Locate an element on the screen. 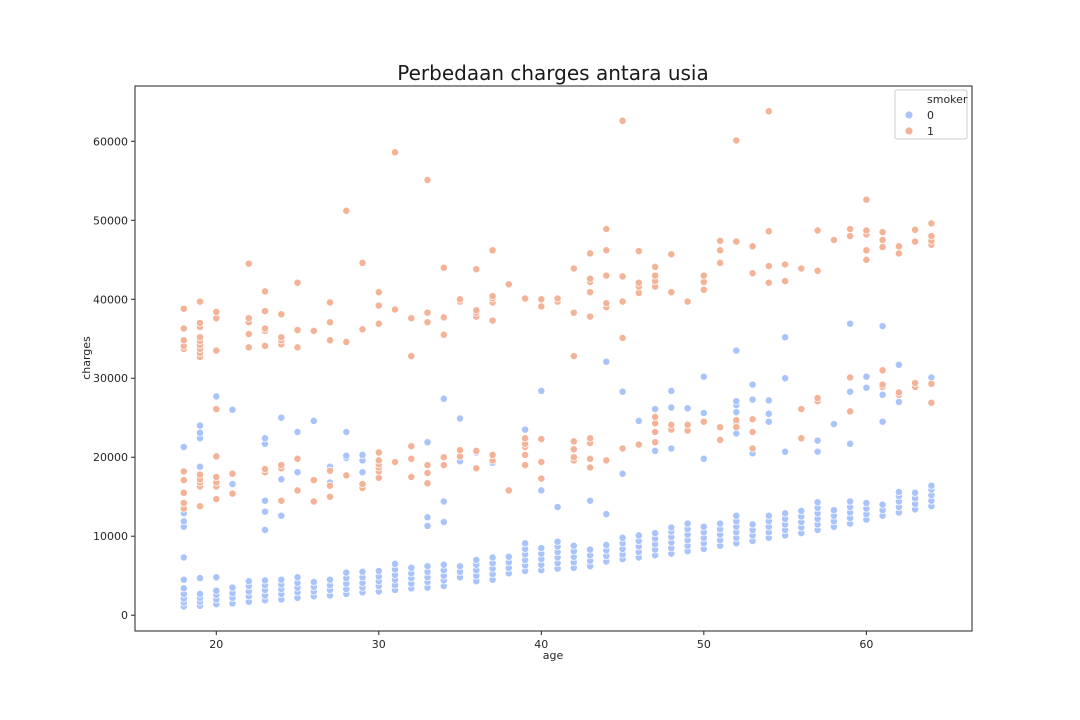 The image size is (1080, 720). y-tick-label: 20000 is located at coordinates (110, 457).